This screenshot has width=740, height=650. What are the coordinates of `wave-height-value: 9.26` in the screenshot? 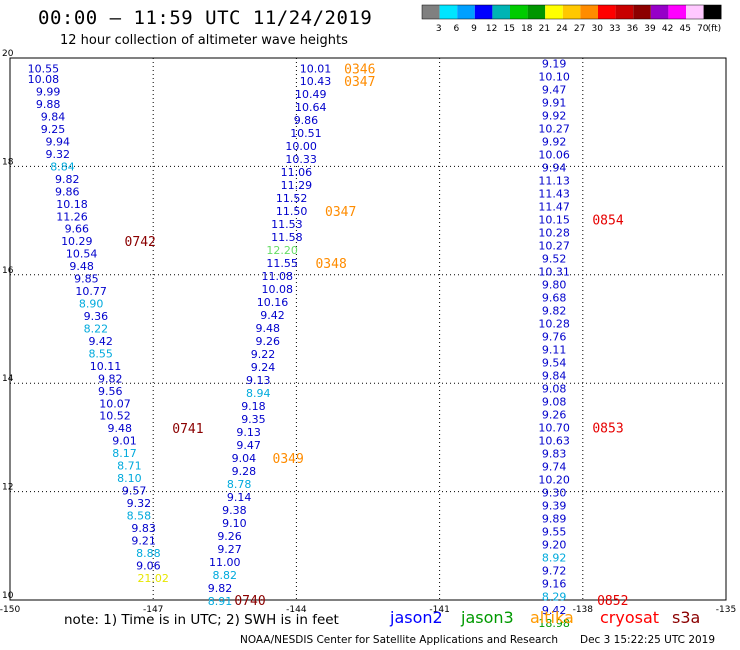 It's located at (554, 415).